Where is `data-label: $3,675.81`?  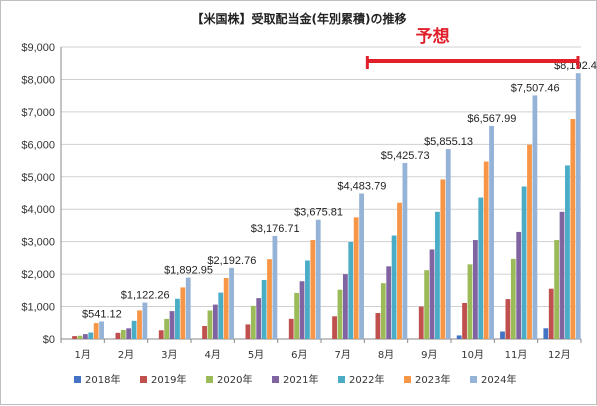 data-label: $3,675.81 is located at coordinates (318, 213).